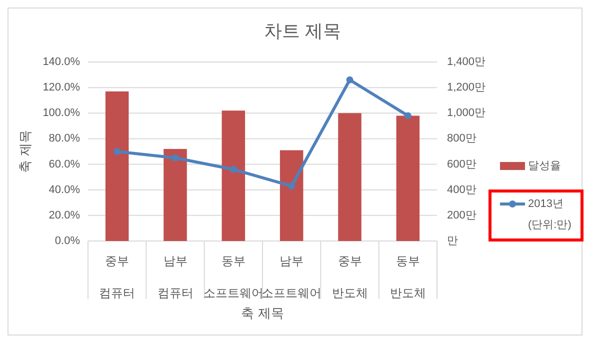 The height and width of the screenshot is (343, 590). What do you see at coordinates (61, 62) in the screenshot?
I see `y-tick-label: 140.0%` at bounding box center [61, 62].